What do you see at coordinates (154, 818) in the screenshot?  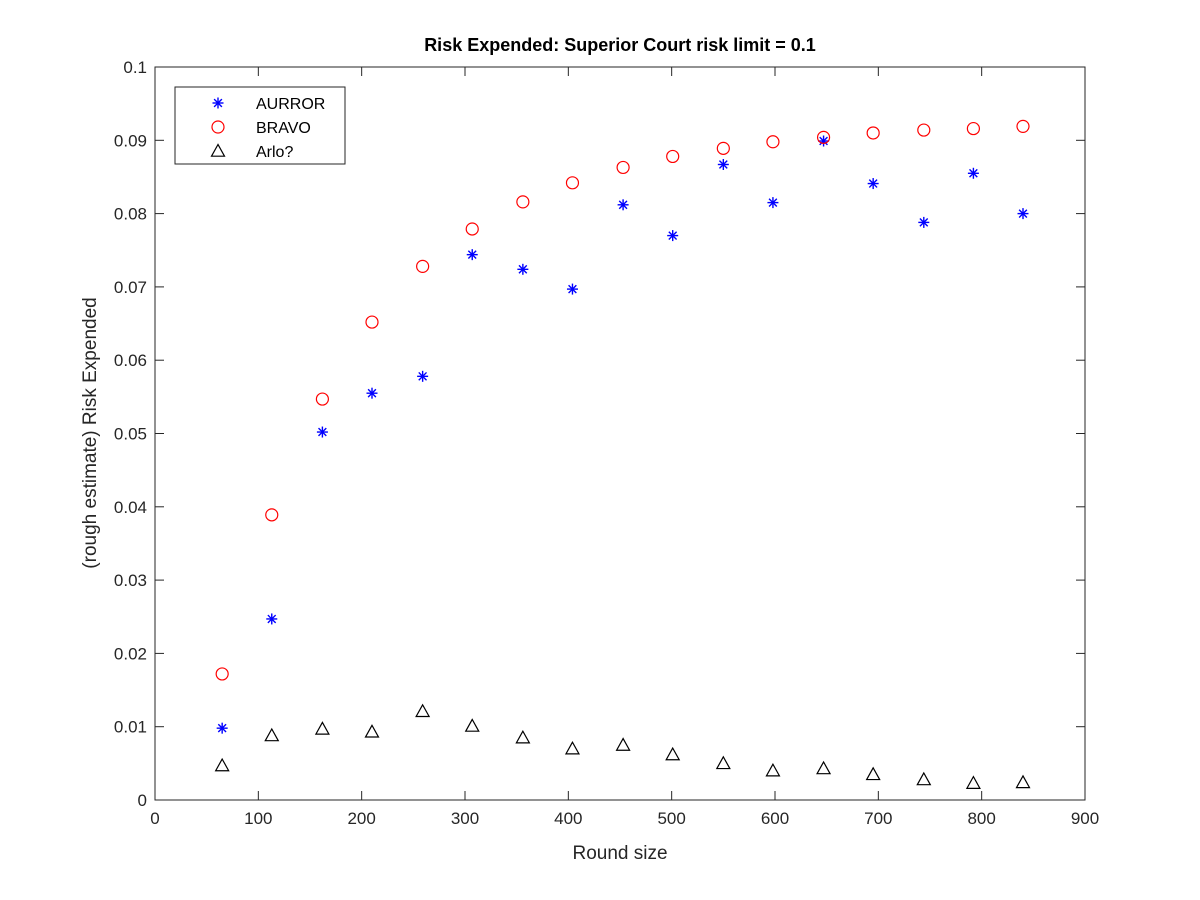 I see `x-tick-label: 0` at bounding box center [154, 818].